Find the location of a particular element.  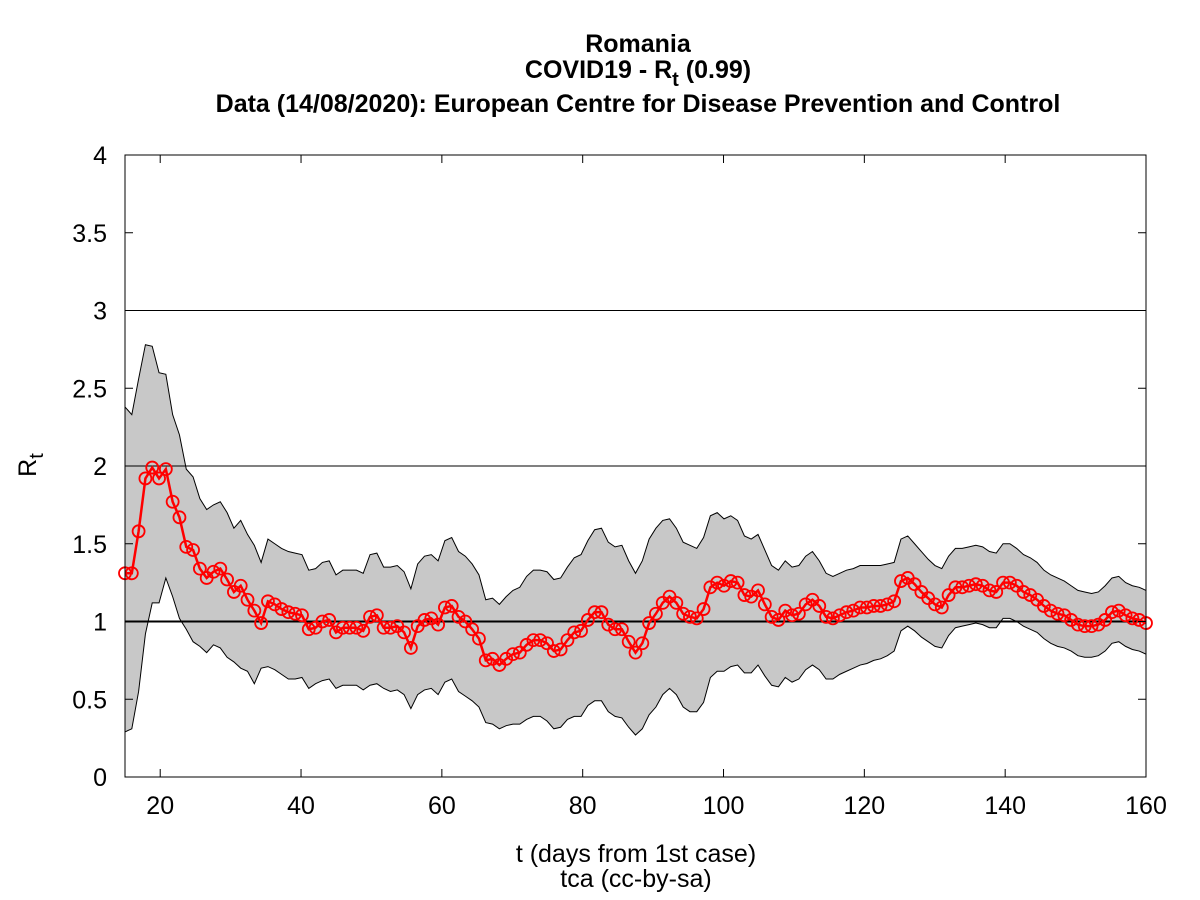

y-axis-label-main: R is located at coordinates (28, 468).